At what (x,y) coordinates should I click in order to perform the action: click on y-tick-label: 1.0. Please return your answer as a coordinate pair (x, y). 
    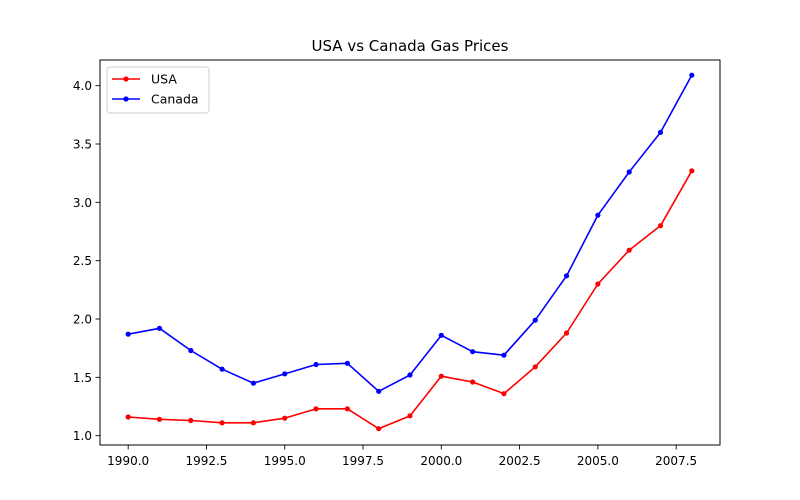
    Looking at the image, I should click on (82, 436).